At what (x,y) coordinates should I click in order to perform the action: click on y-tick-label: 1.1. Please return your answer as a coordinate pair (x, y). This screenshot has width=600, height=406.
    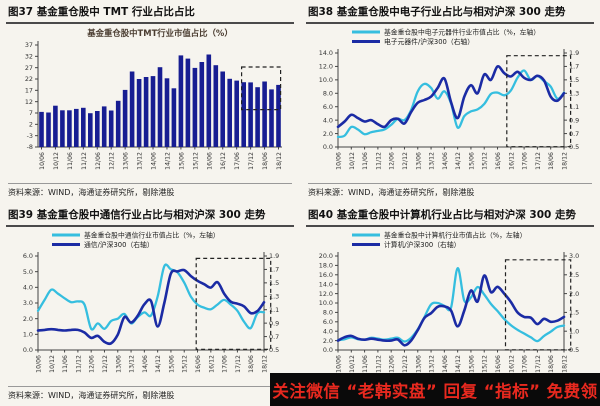
    Looking at the image, I should click on (274, 310).